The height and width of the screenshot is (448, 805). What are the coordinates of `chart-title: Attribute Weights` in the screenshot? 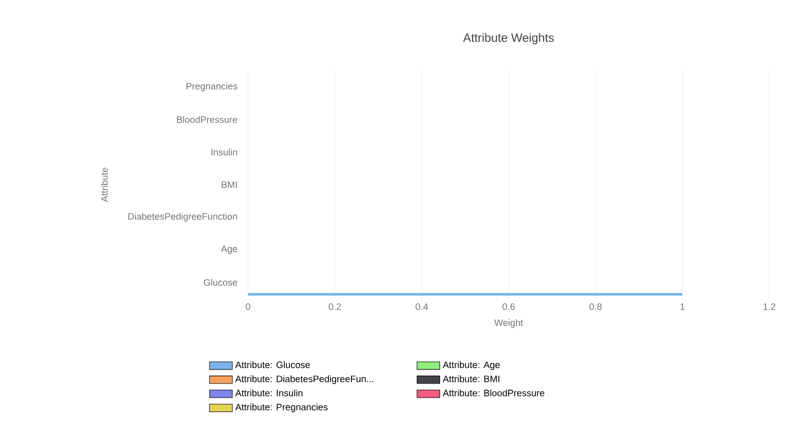 It's located at (508, 38).